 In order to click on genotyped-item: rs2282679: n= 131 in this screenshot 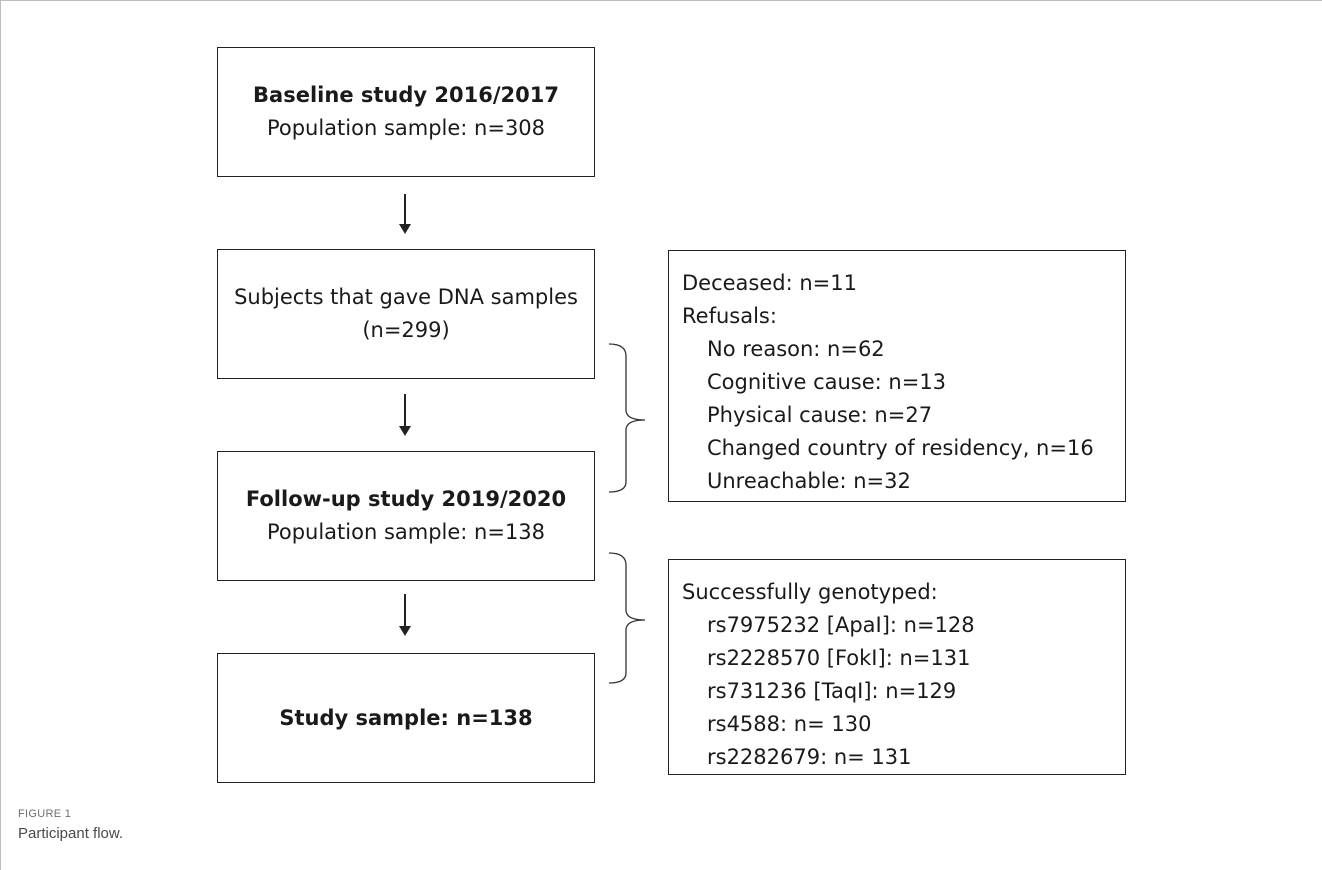, I will do `click(809, 757)`.